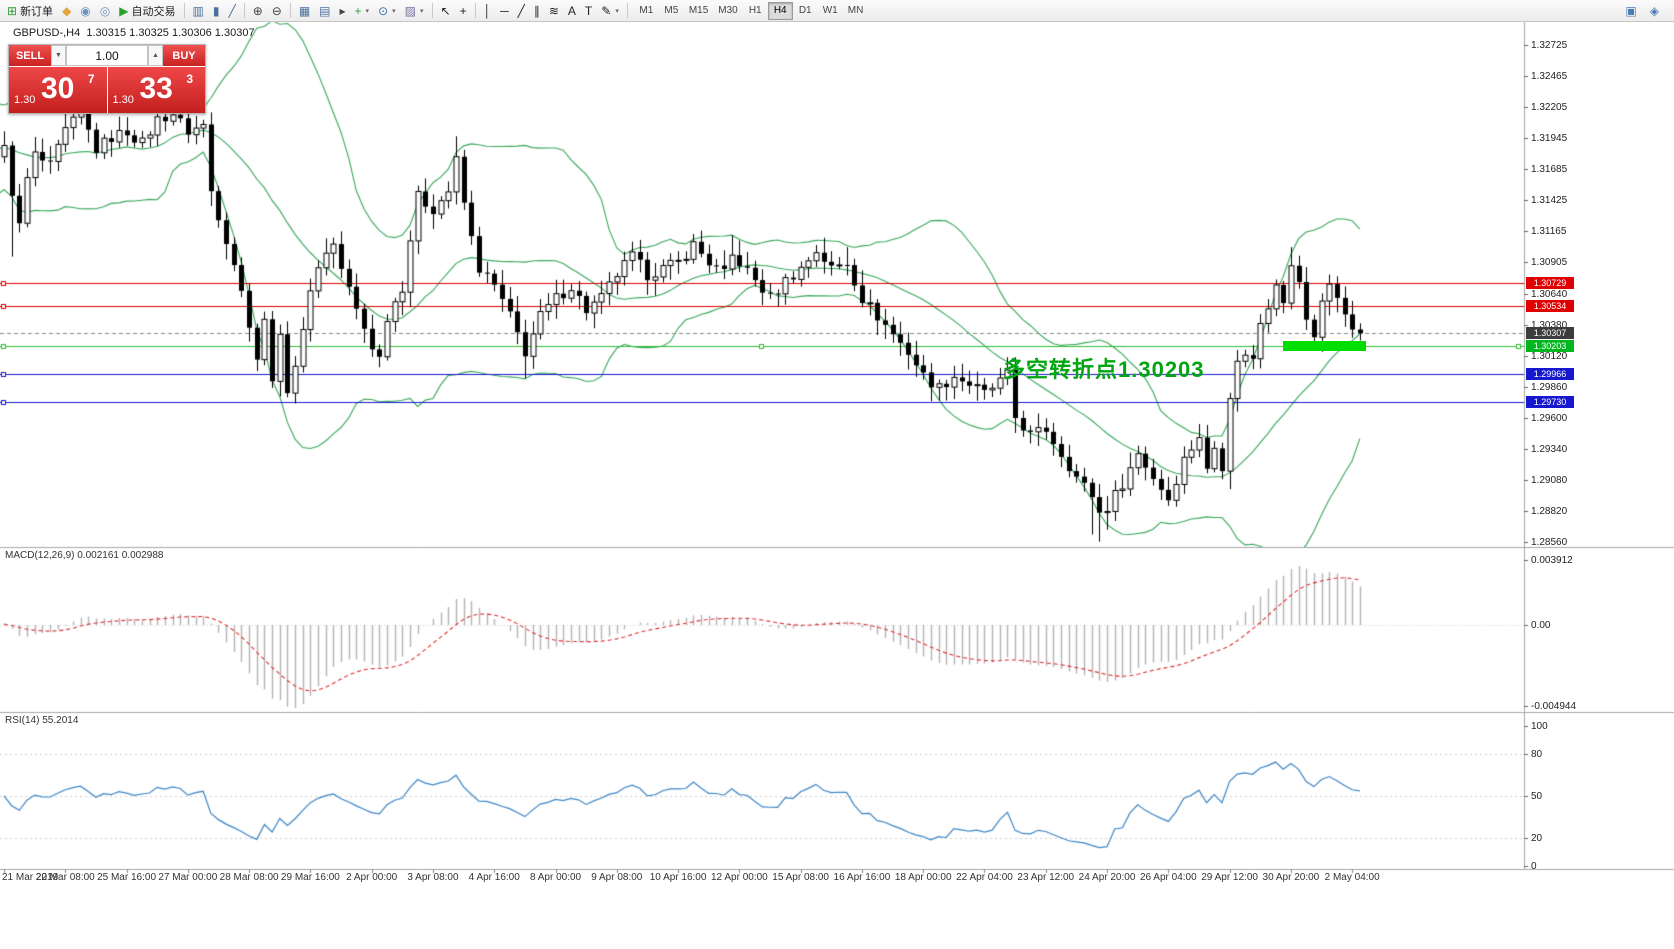 This screenshot has height=949, width=1674. What do you see at coordinates (856, 11) in the screenshot?
I see `timeframe-mn: MN` at bounding box center [856, 11].